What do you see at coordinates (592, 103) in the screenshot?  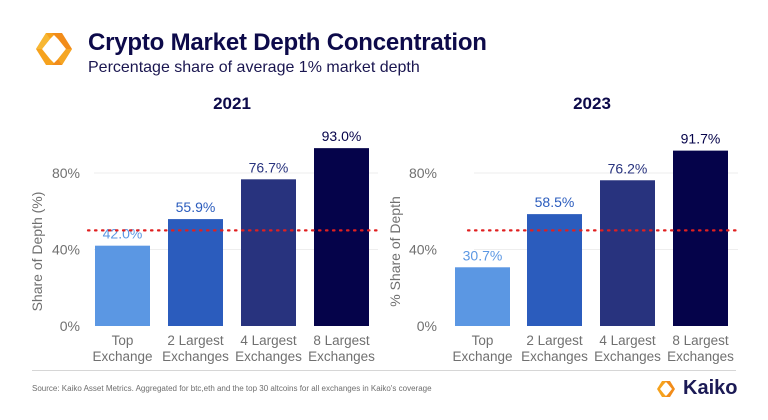 I see `chart-title-2023: 2023` at bounding box center [592, 103].